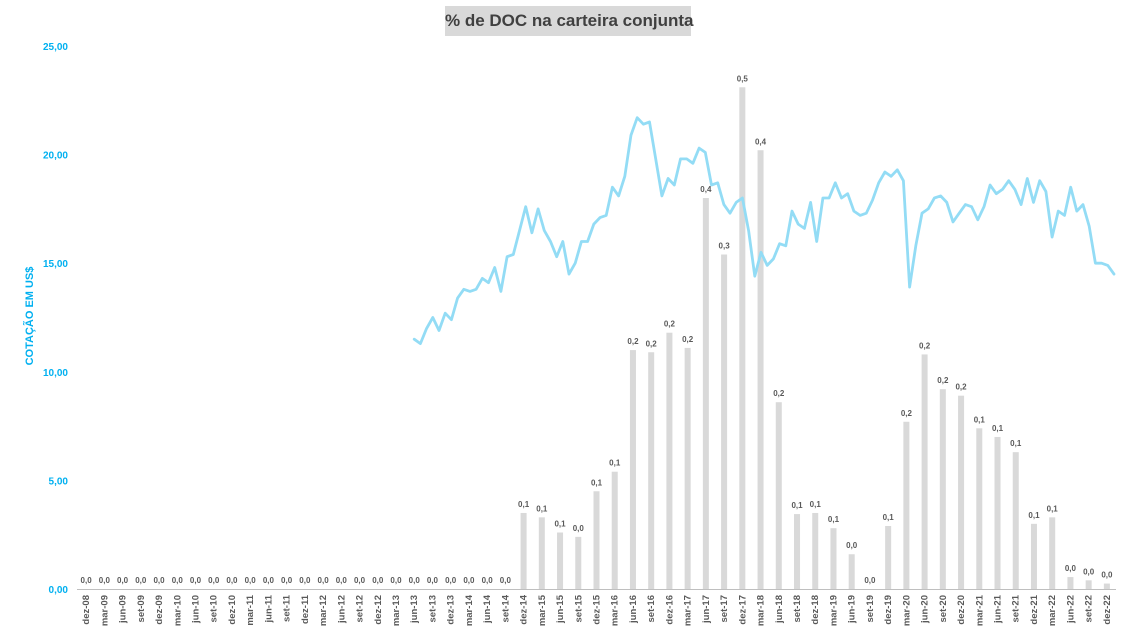  Describe the element at coordinates (998, 609) in the screenshot. I see `x-tick-label: jun-21` at that location.